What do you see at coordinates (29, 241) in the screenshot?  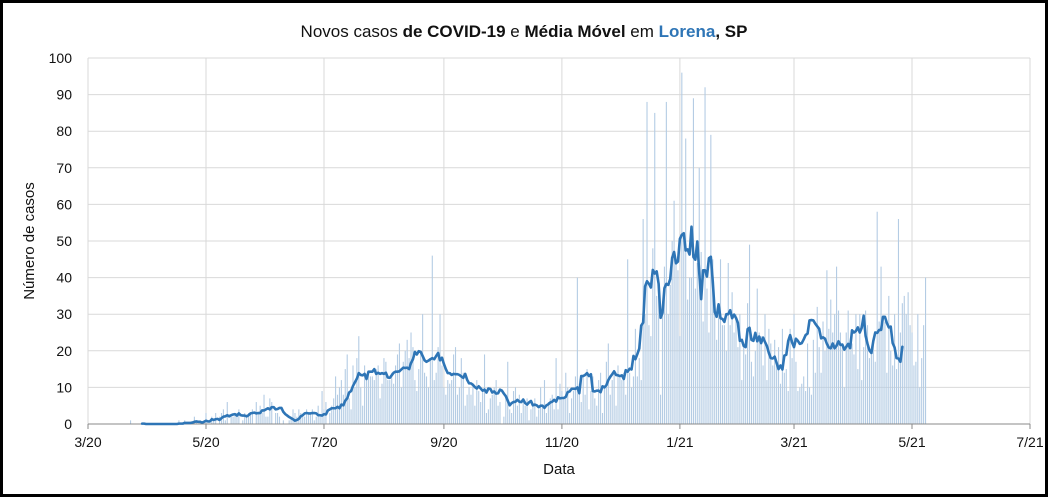 I see `y-axis-label: Número de casos` at bounding box center [29, 241].